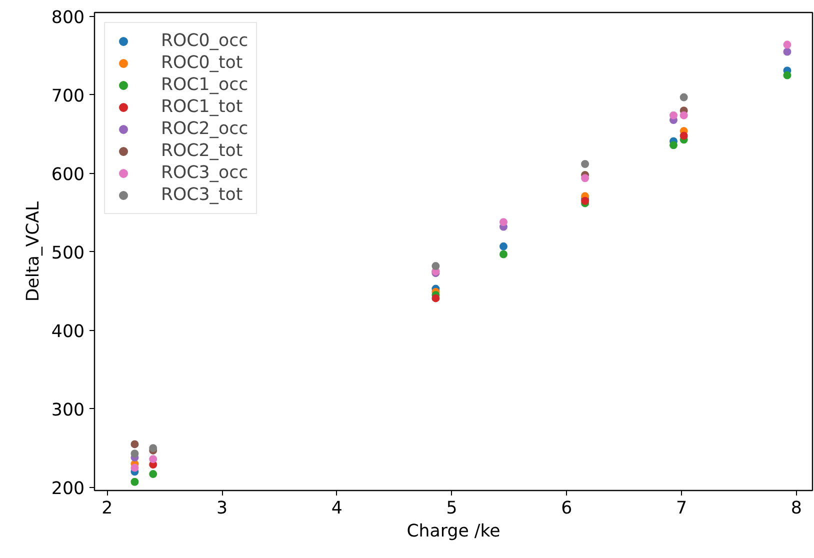 This screenshot has width=814, height=558. Describe the element at coordinates (68, 18) in the screenshot. I see `y-tick-label: 800` at that location.